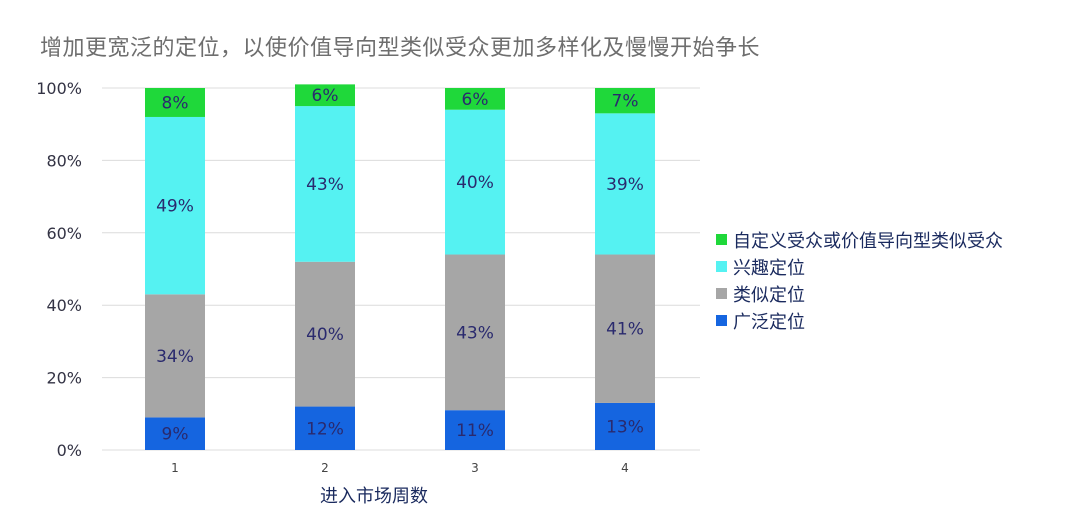  I want to click on y-tick-label: 0%, so click(69, 450).